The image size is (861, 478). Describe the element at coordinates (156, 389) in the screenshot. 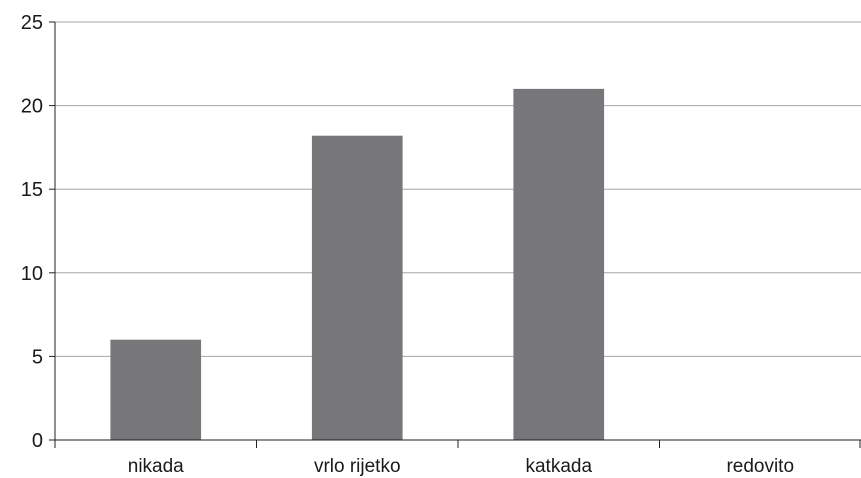

I see `bar-nikada` at that location.